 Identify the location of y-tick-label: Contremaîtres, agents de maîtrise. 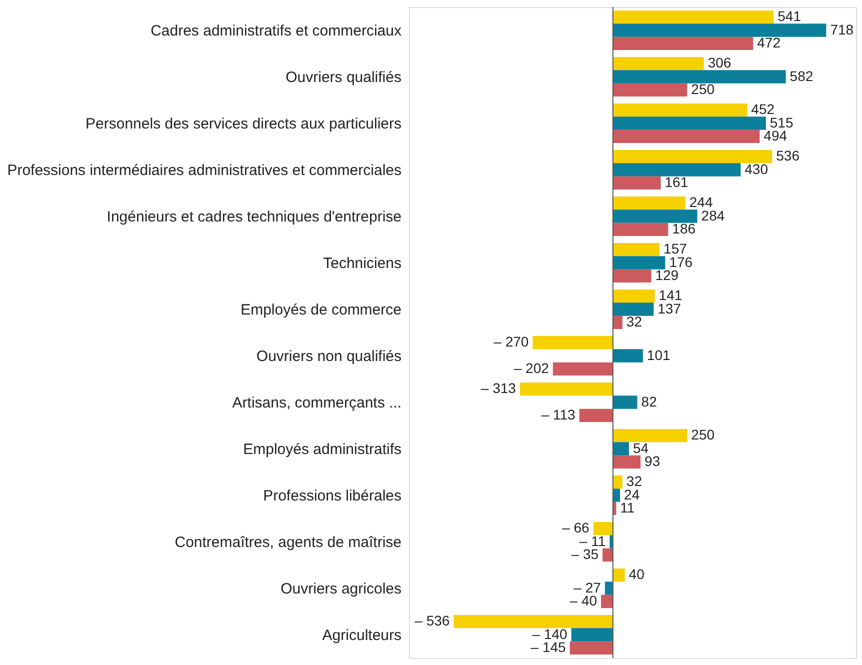
(288, 542).